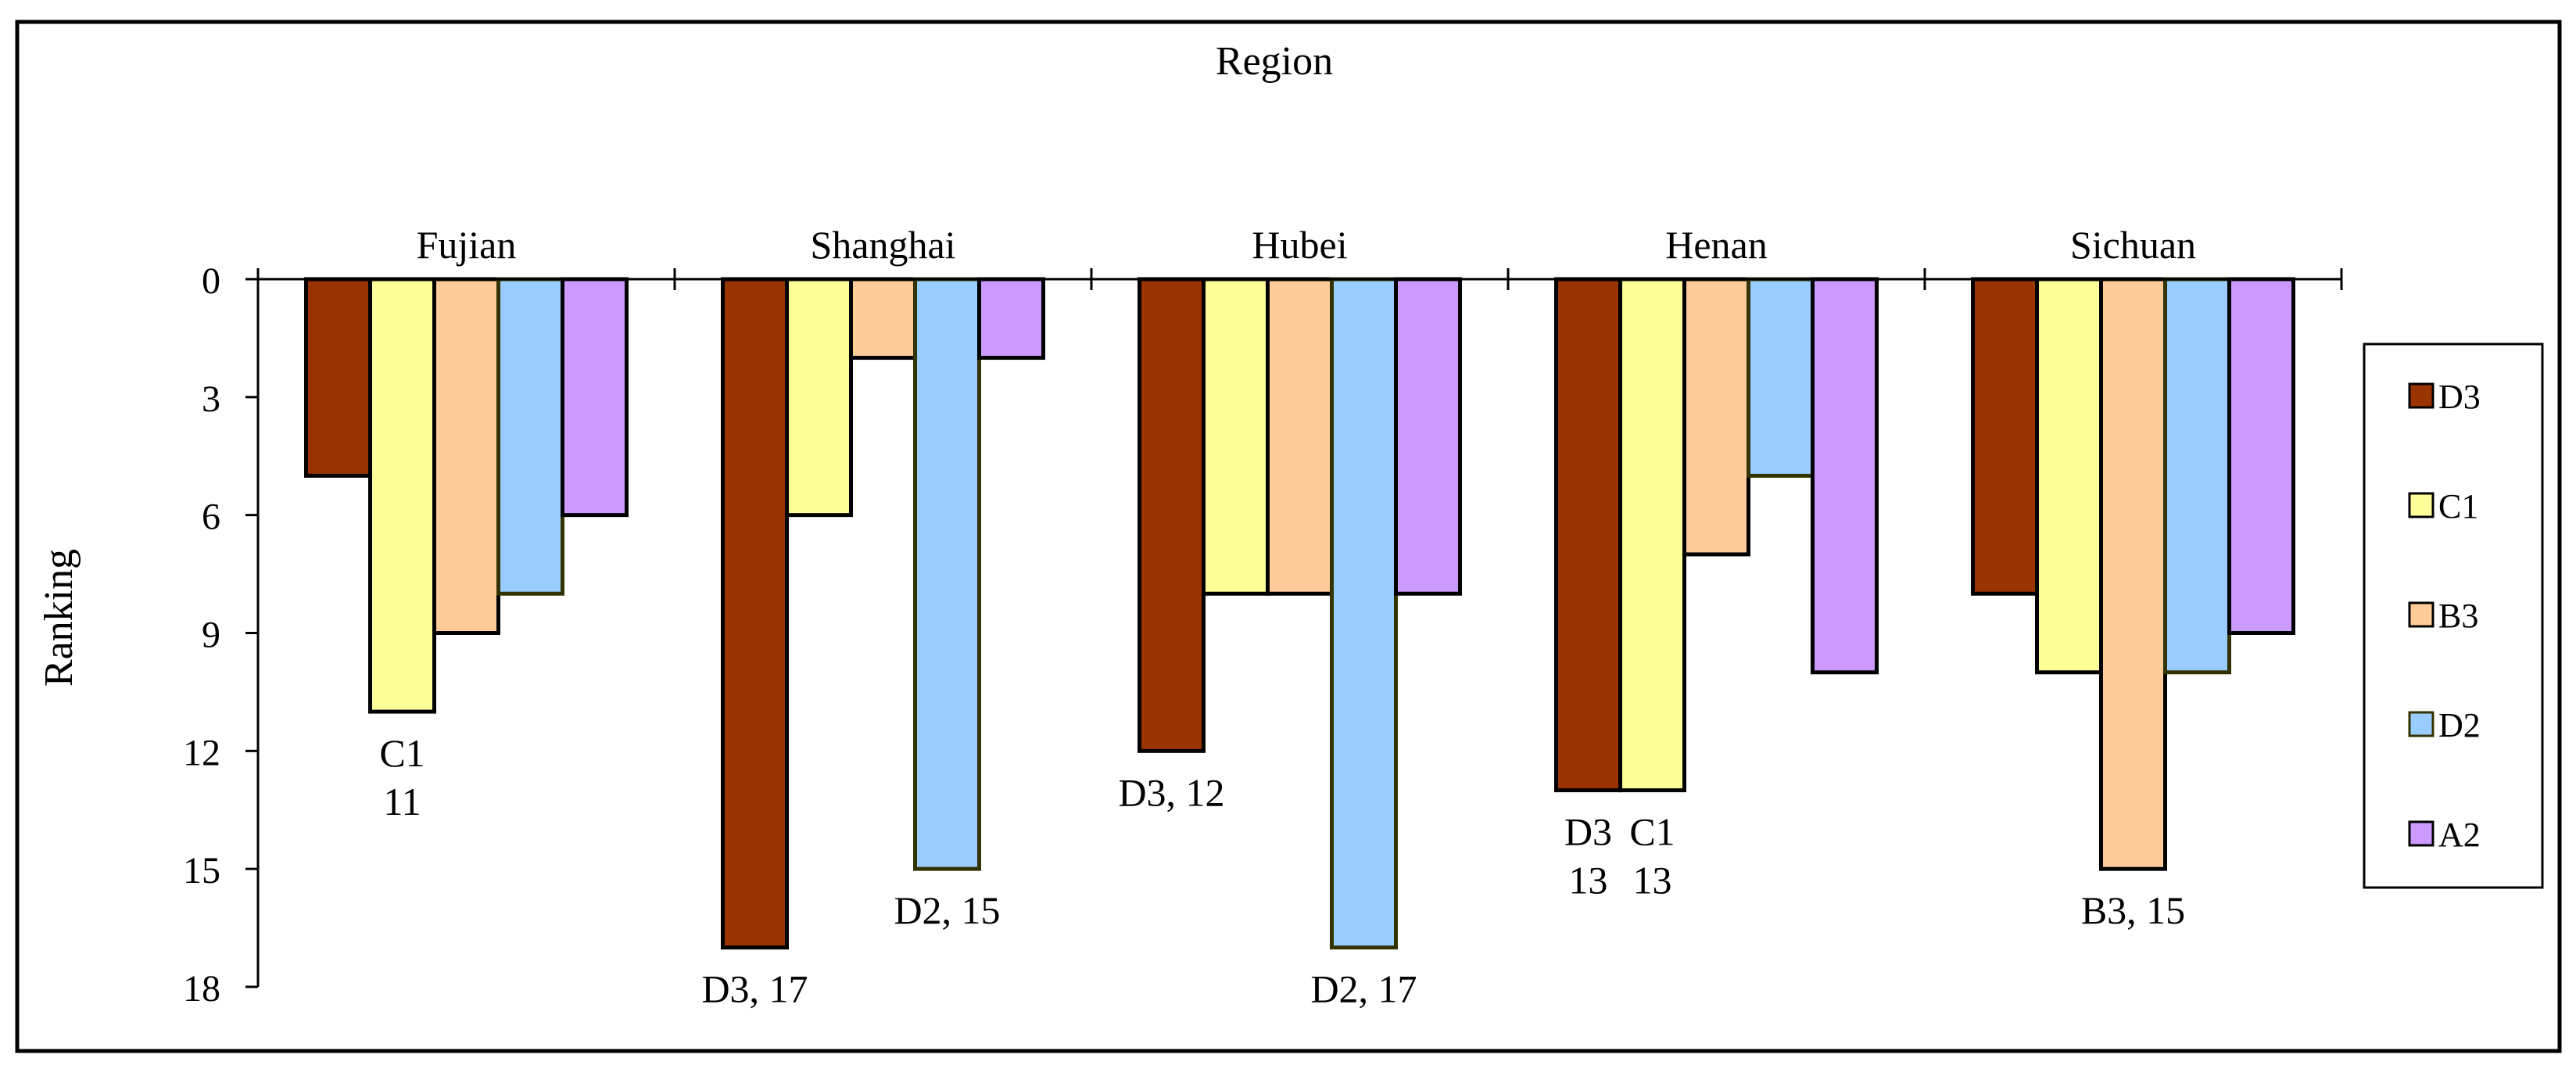 This screenshot has height=1076, width=2576. Describe the element at coordinates (201, 752) in the screenshot. I see `y-tick-label: 12` at that location.